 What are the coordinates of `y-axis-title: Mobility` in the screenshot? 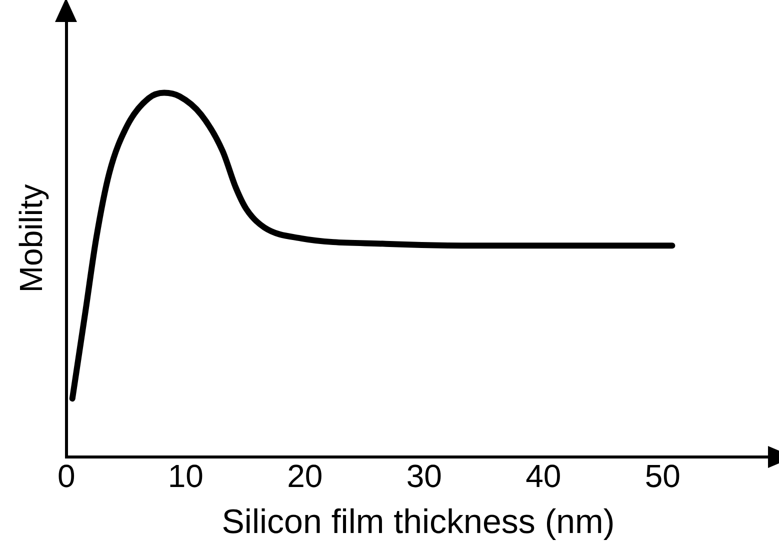 It's located at (31, 238).